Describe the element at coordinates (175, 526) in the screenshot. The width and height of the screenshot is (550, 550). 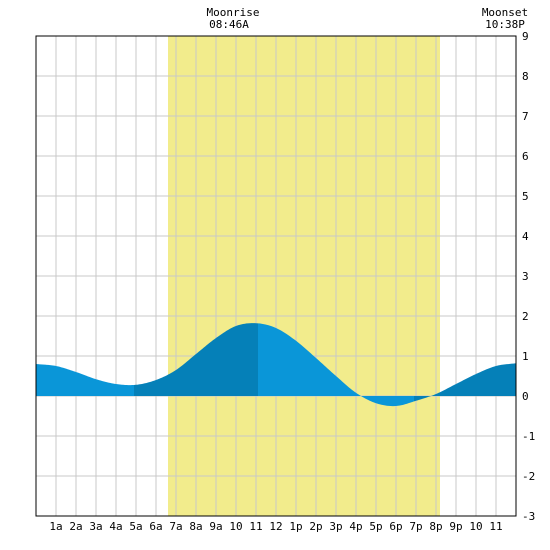
I see `x-tick-label: 7a` at that location.